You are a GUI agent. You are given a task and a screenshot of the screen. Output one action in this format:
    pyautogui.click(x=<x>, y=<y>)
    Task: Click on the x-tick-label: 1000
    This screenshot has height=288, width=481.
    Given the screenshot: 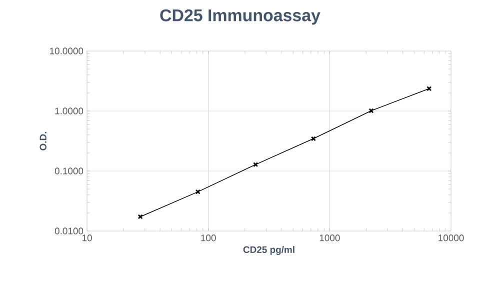 What is the action you would take?
    pyautogui.click(x=330, y=238)
    